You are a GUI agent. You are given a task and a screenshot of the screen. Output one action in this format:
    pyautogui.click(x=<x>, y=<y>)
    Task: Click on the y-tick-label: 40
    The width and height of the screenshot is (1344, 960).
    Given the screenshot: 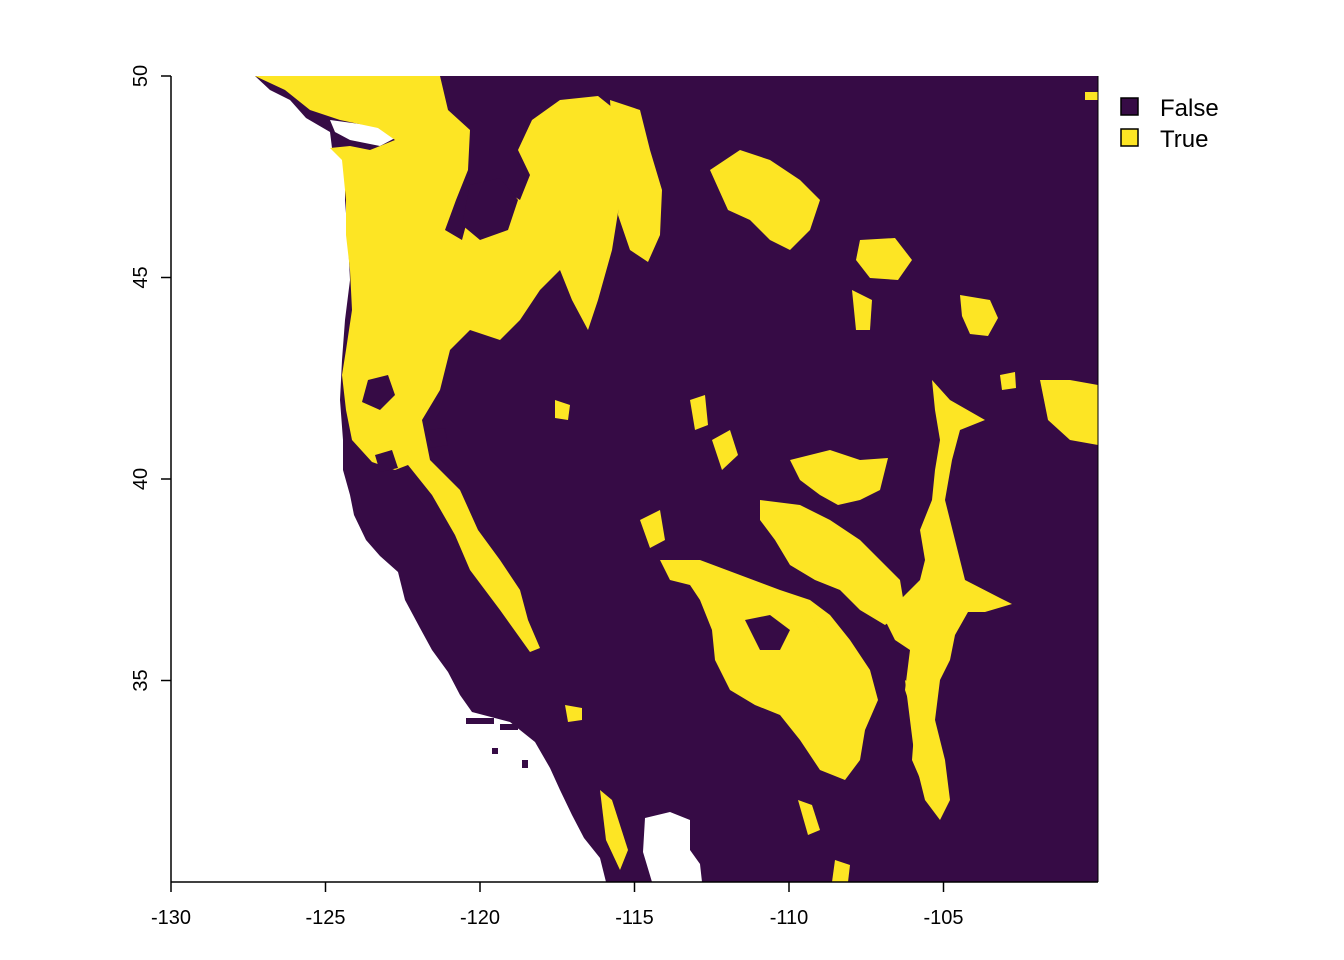 What is the action you would take?
    pyautogui.click(x=141, y=479)
    